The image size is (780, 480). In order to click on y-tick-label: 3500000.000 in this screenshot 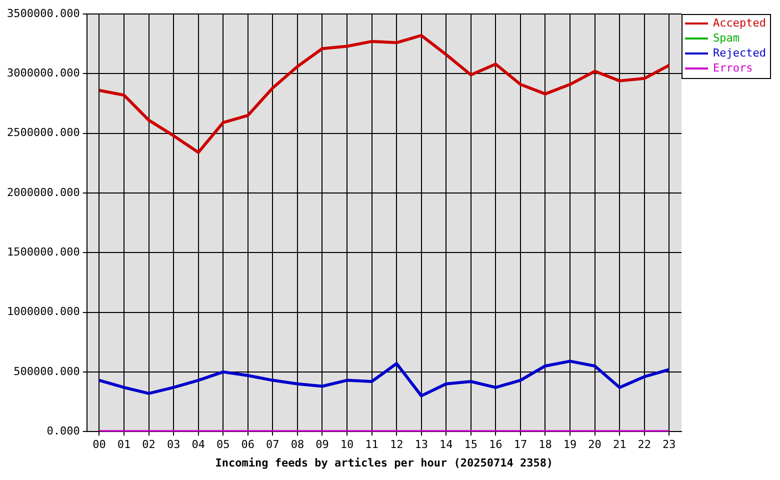, I will do `click(43, 13)`.